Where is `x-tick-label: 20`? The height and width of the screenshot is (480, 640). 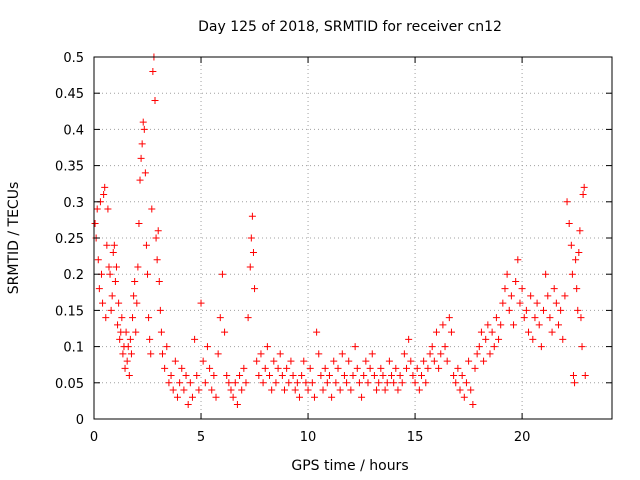 x-tick-label: 20 is located at coordinates (522, 437).